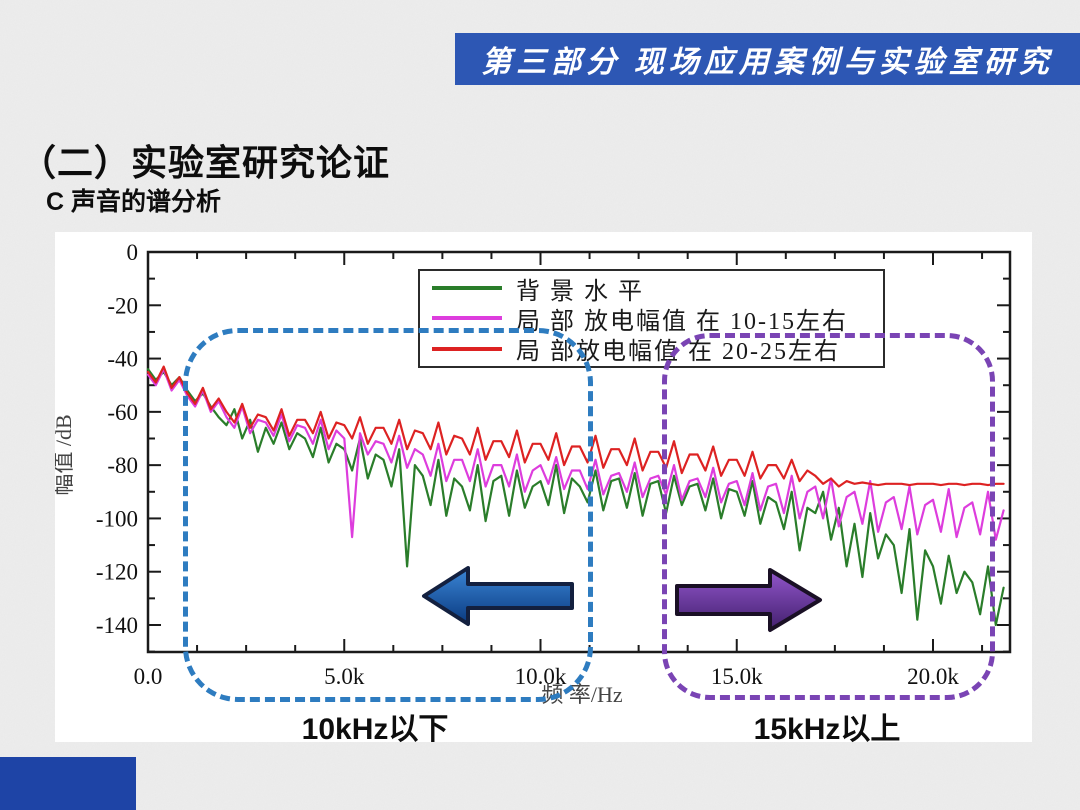 The width and height of the screenshot is (1080, 810). I want to click on x-tick-label: 5.0k, so click(344, 676).